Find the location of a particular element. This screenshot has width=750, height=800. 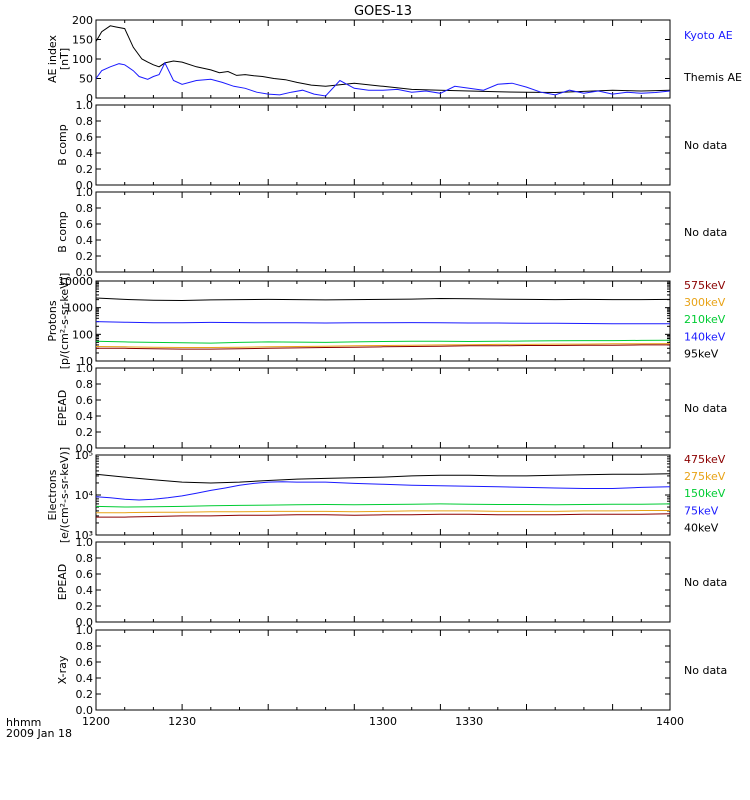

panel-3: 0.0 0.2 0.4 0.6 0.8 1.0 B comp No data is located at coordinates (391, 232).